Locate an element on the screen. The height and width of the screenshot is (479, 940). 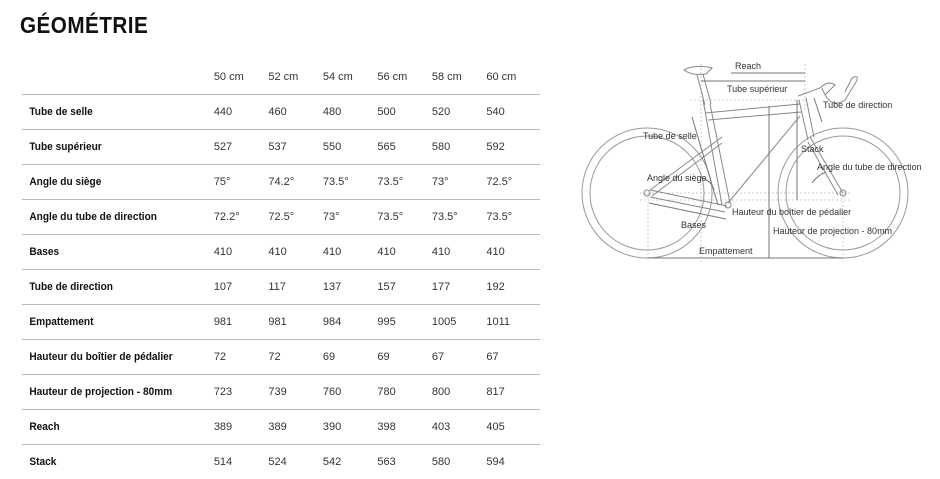
reach-label: Reach is located at coordinates (748, 66).